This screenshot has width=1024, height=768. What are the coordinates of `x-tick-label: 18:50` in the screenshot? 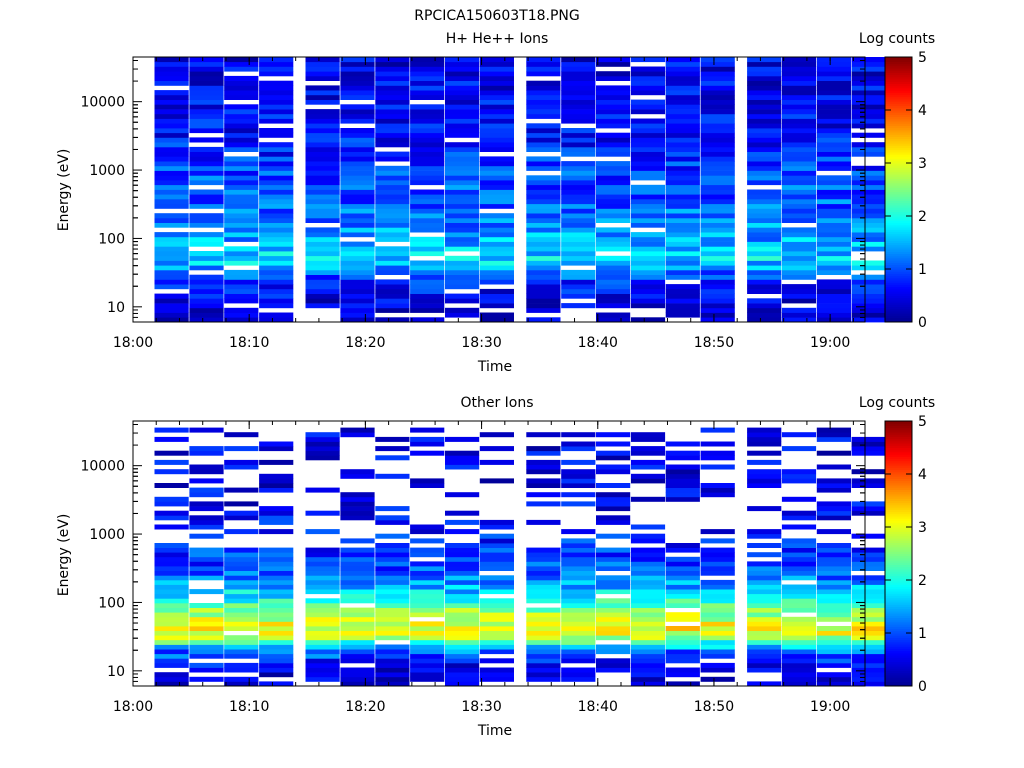 It's located at (714, 707).